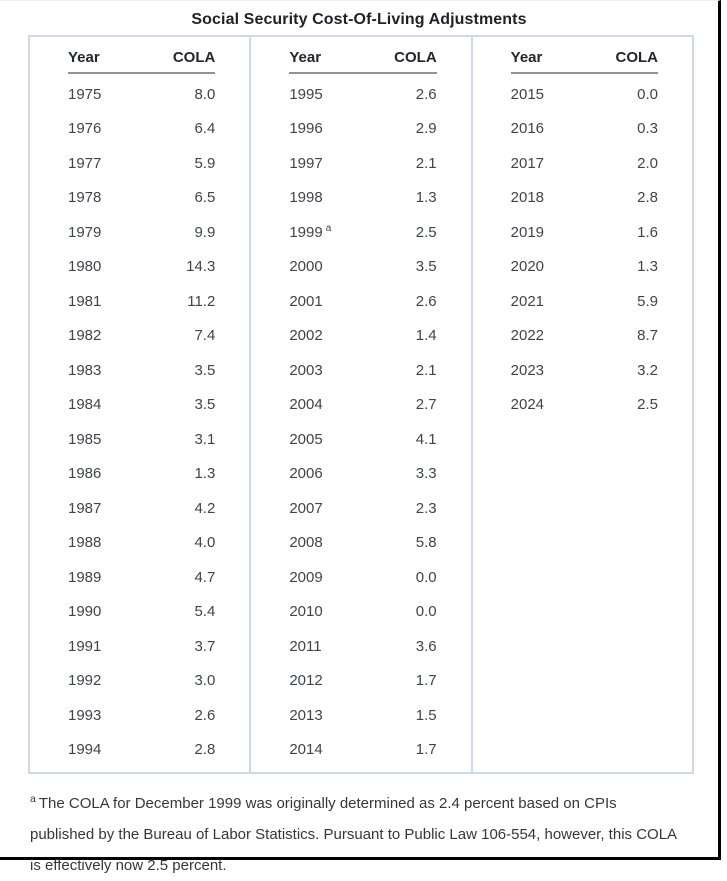 This screenshot has width=727, height=881. I want to click on year-cell: 2021, so click(527, 301).